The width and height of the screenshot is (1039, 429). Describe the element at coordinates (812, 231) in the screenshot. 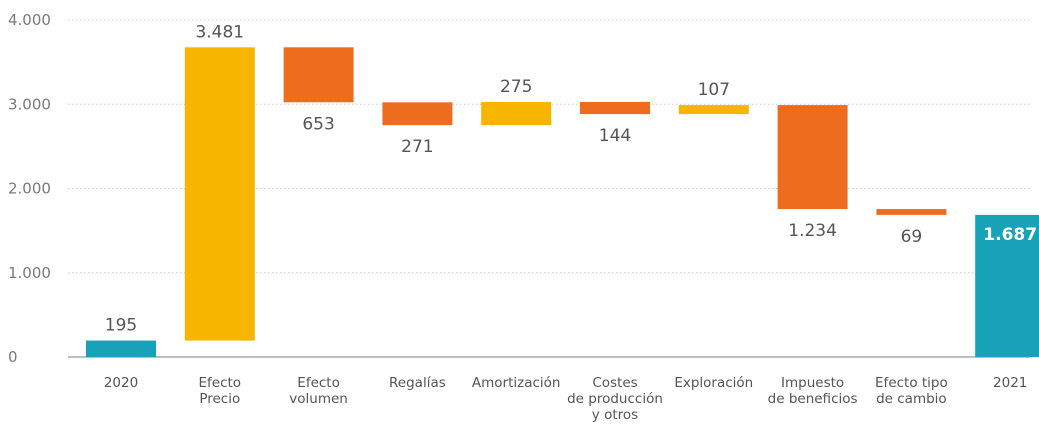

I see `data-label: 1.234` at that location.